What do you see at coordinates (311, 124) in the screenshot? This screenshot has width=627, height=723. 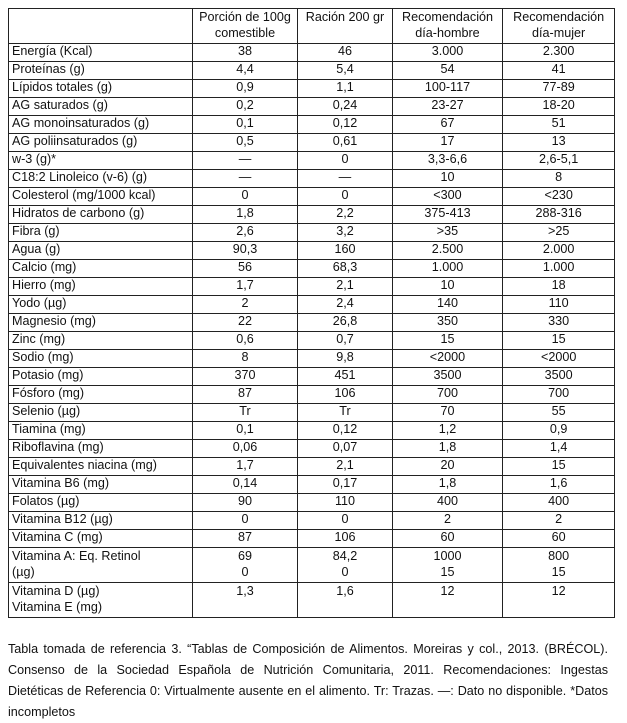 I see `table-row: AG monoinsaturados (g) 0,1 0,12 67 51` at bounding box center [311, 124].